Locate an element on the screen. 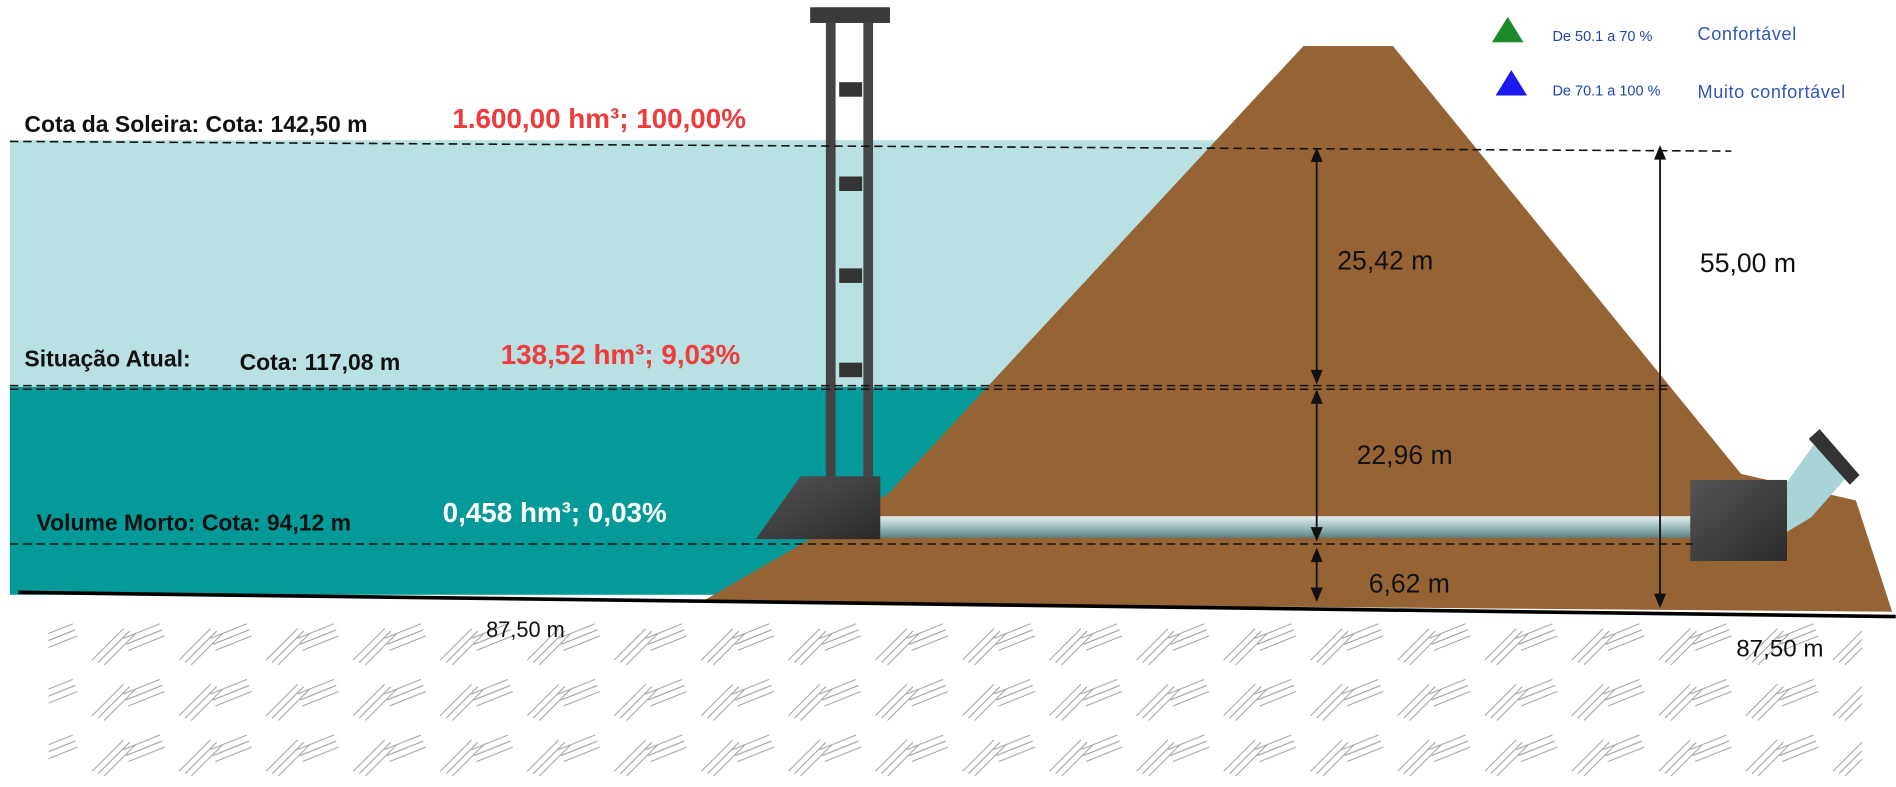 The image size is (1896, 787). dimension-arrows is located at coordinates (1488, 377).